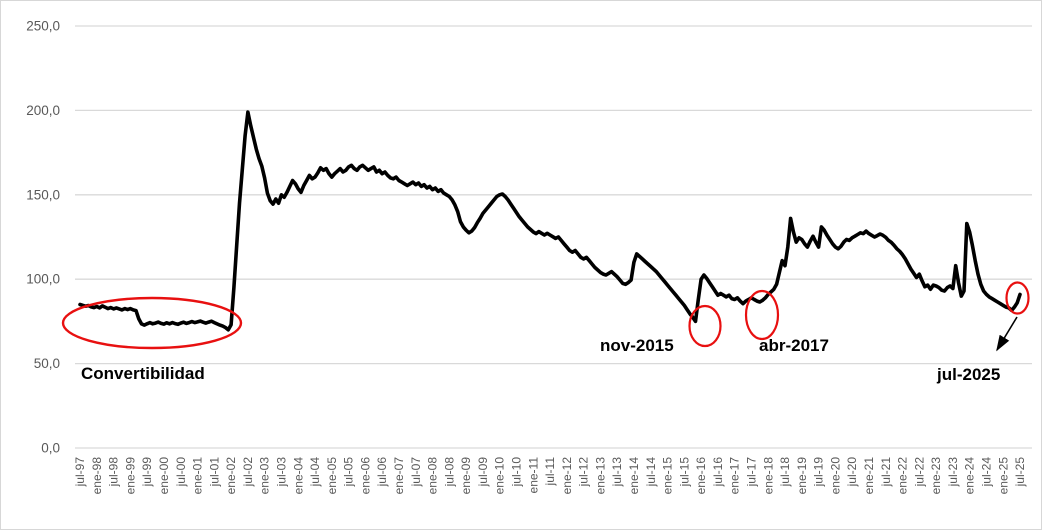 Image resolution: width=1042 pixels, height=530 pixels. I want to click on x-axis-tick-label: jul-03, so click(281, 472).